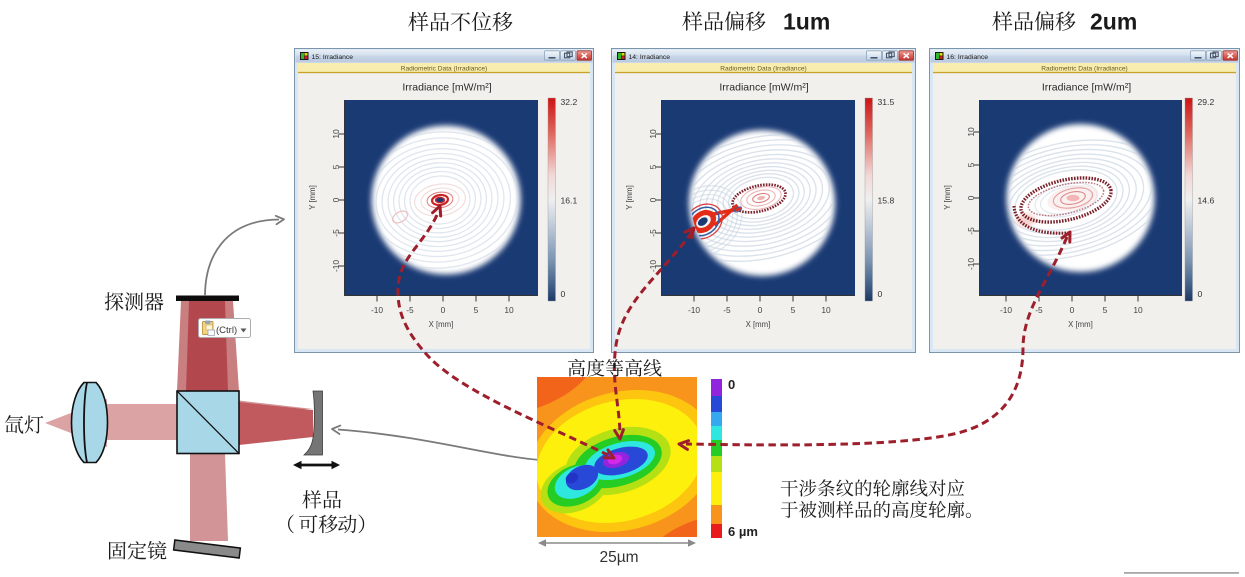  Describe the element at coordinates (1113, 22) in the screenshot. I see `svg-text: 2um` at that location.